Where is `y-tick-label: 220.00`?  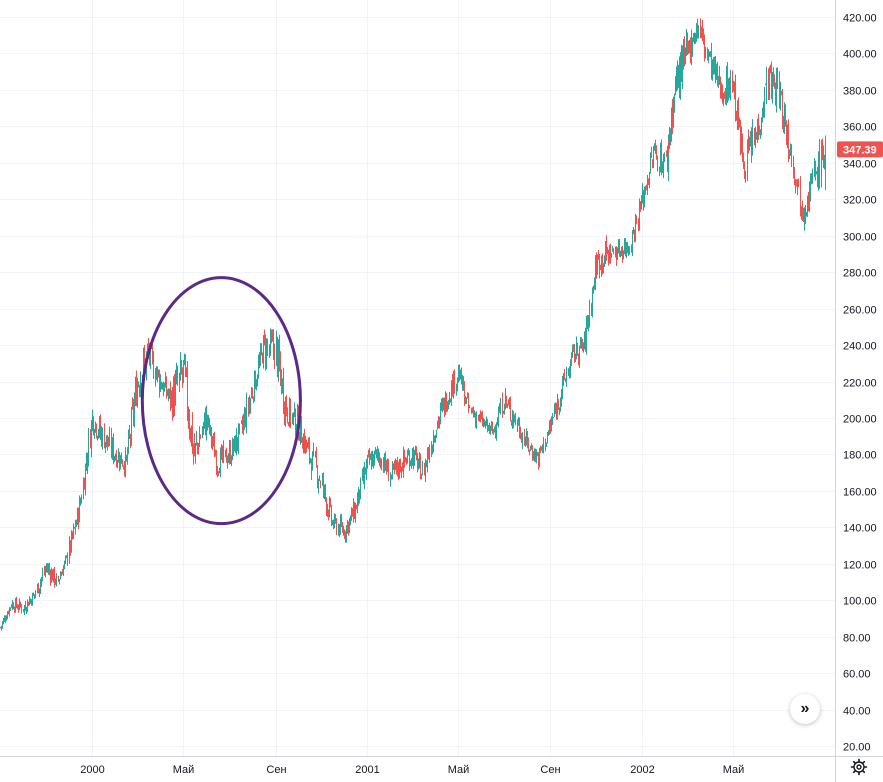
y-tick-label: 220.00 is located at coordinates (860, 384).